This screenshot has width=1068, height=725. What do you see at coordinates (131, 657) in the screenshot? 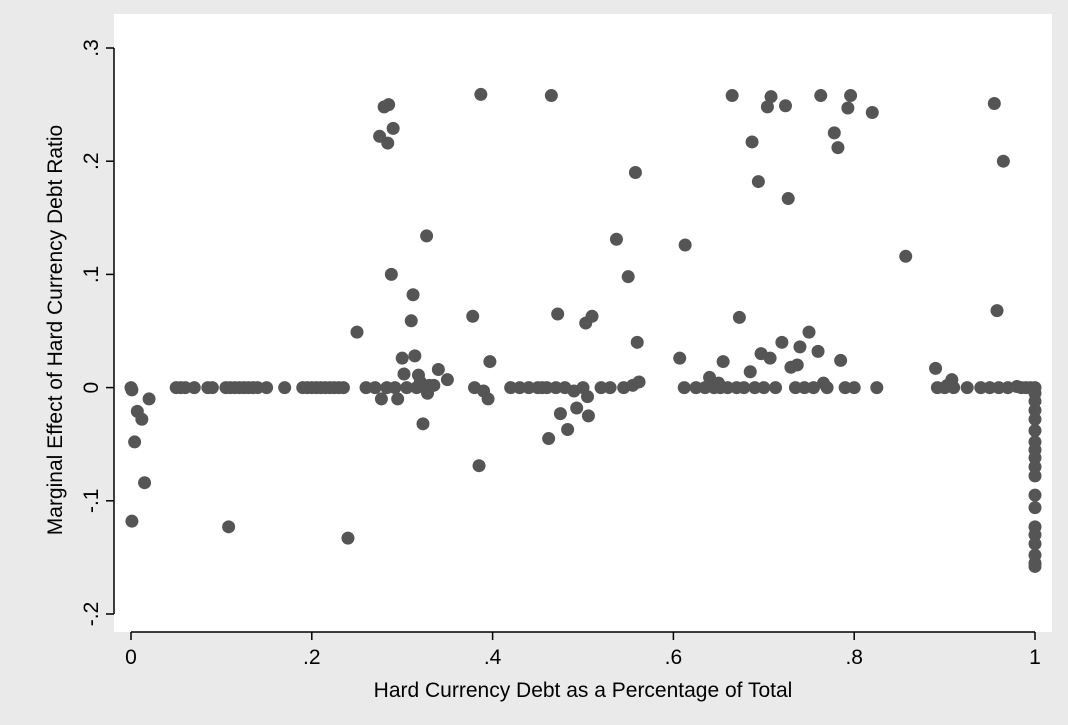
I see `x-tick-label: 0` at bounding box center [131, 657].